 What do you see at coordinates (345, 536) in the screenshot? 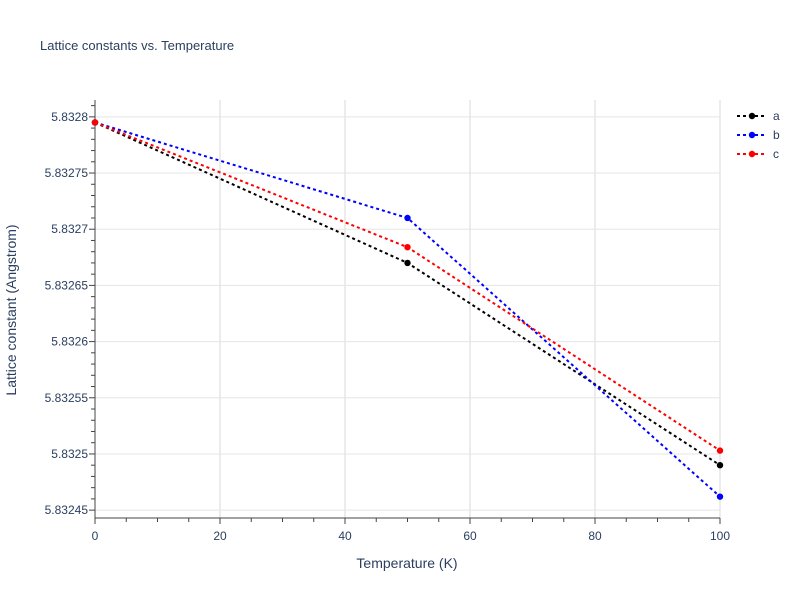
I see `x-tick-label: 40` at bounding box center [345, 536].